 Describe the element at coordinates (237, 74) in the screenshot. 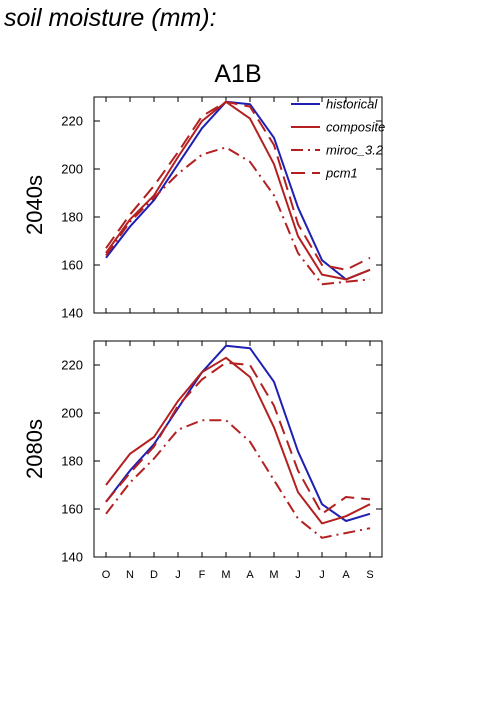

I see `chart-title: A1B` at that location.